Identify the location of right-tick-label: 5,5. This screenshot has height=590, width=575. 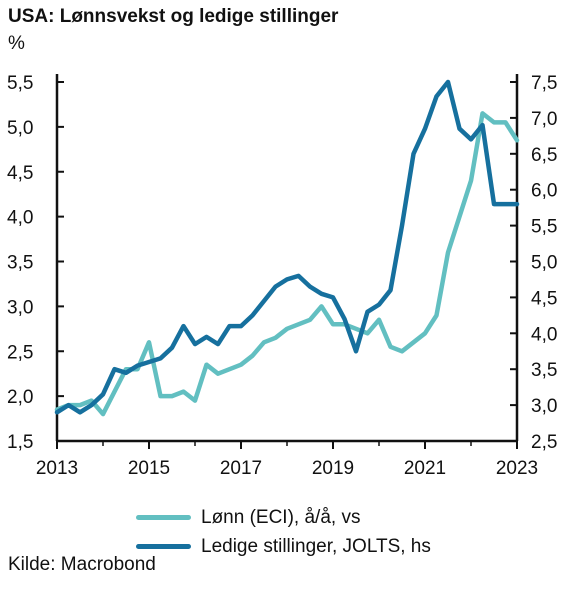
(544, 227).